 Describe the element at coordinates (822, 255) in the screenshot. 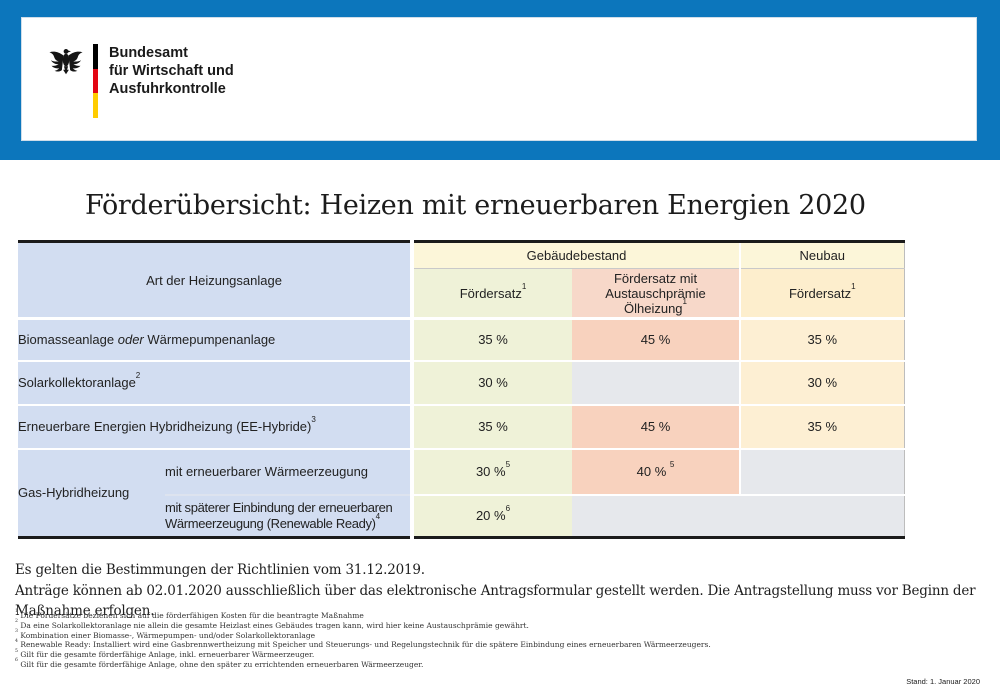

I see `group-header-neubau: Neubau` at that location.